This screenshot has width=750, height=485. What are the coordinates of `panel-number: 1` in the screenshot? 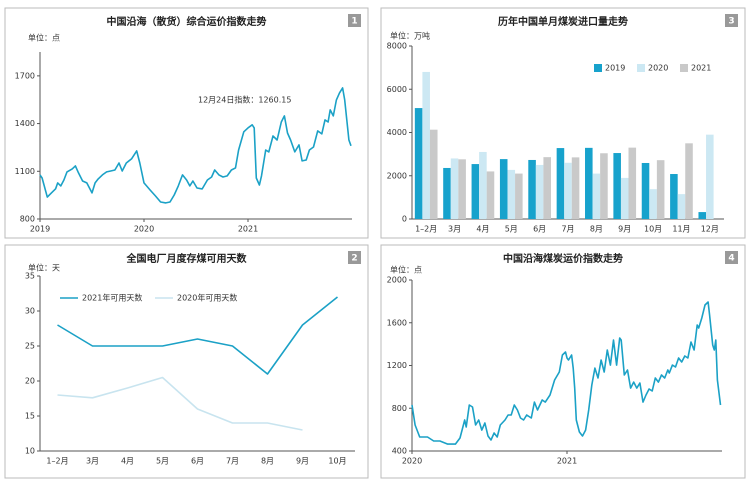 It's located at (354, 22).